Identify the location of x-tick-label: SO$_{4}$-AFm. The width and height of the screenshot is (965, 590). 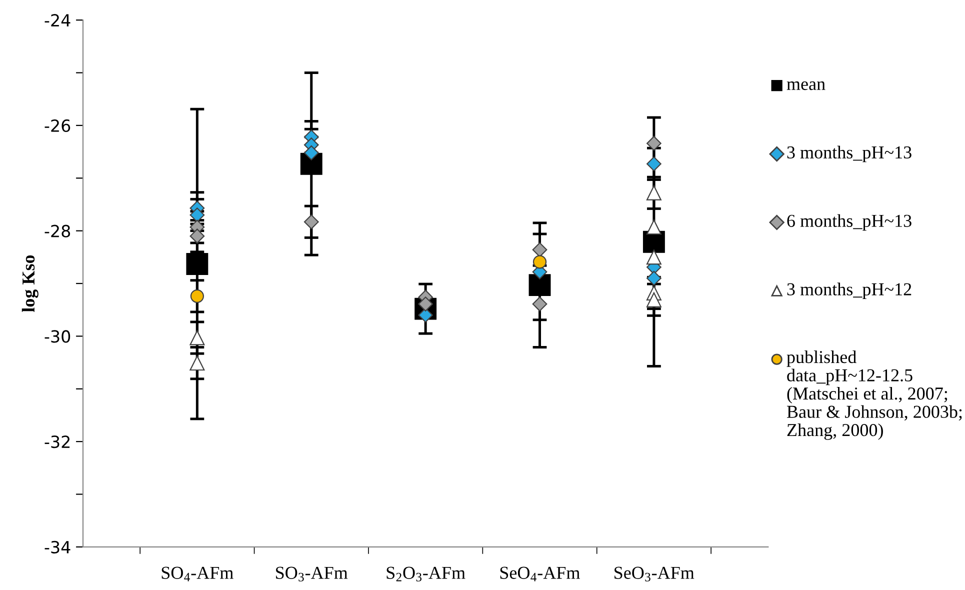
(198, 574).